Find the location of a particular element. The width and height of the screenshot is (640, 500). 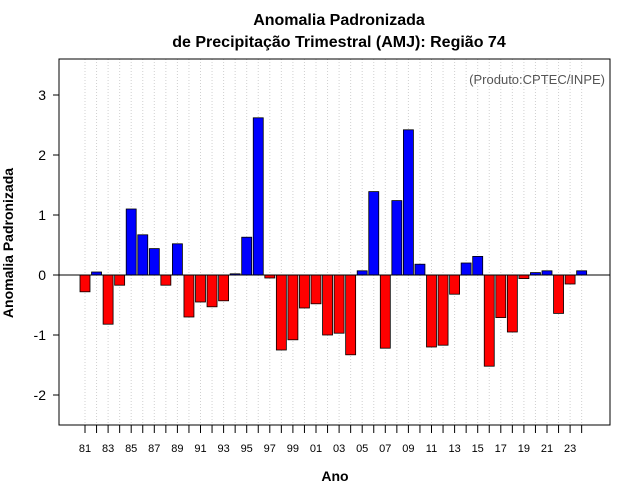

bar-2008 is located at coordinates (397, 238).